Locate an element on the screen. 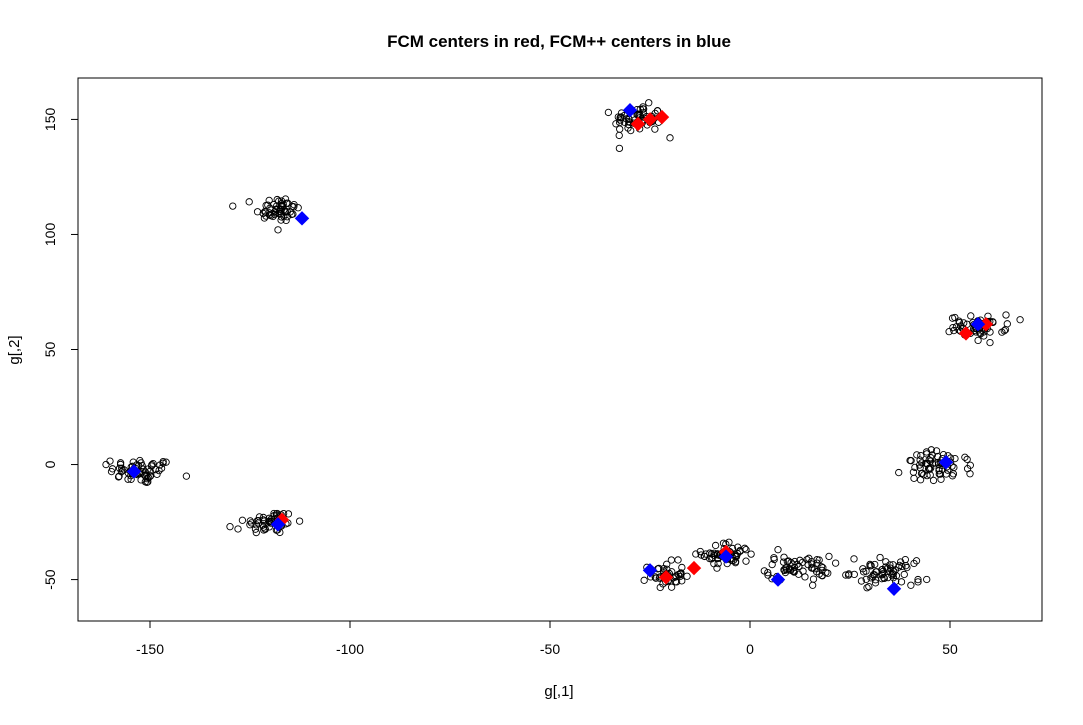 The image size is (1083, 725). y-tick-label: -50 is located at coordinates (50, 579).